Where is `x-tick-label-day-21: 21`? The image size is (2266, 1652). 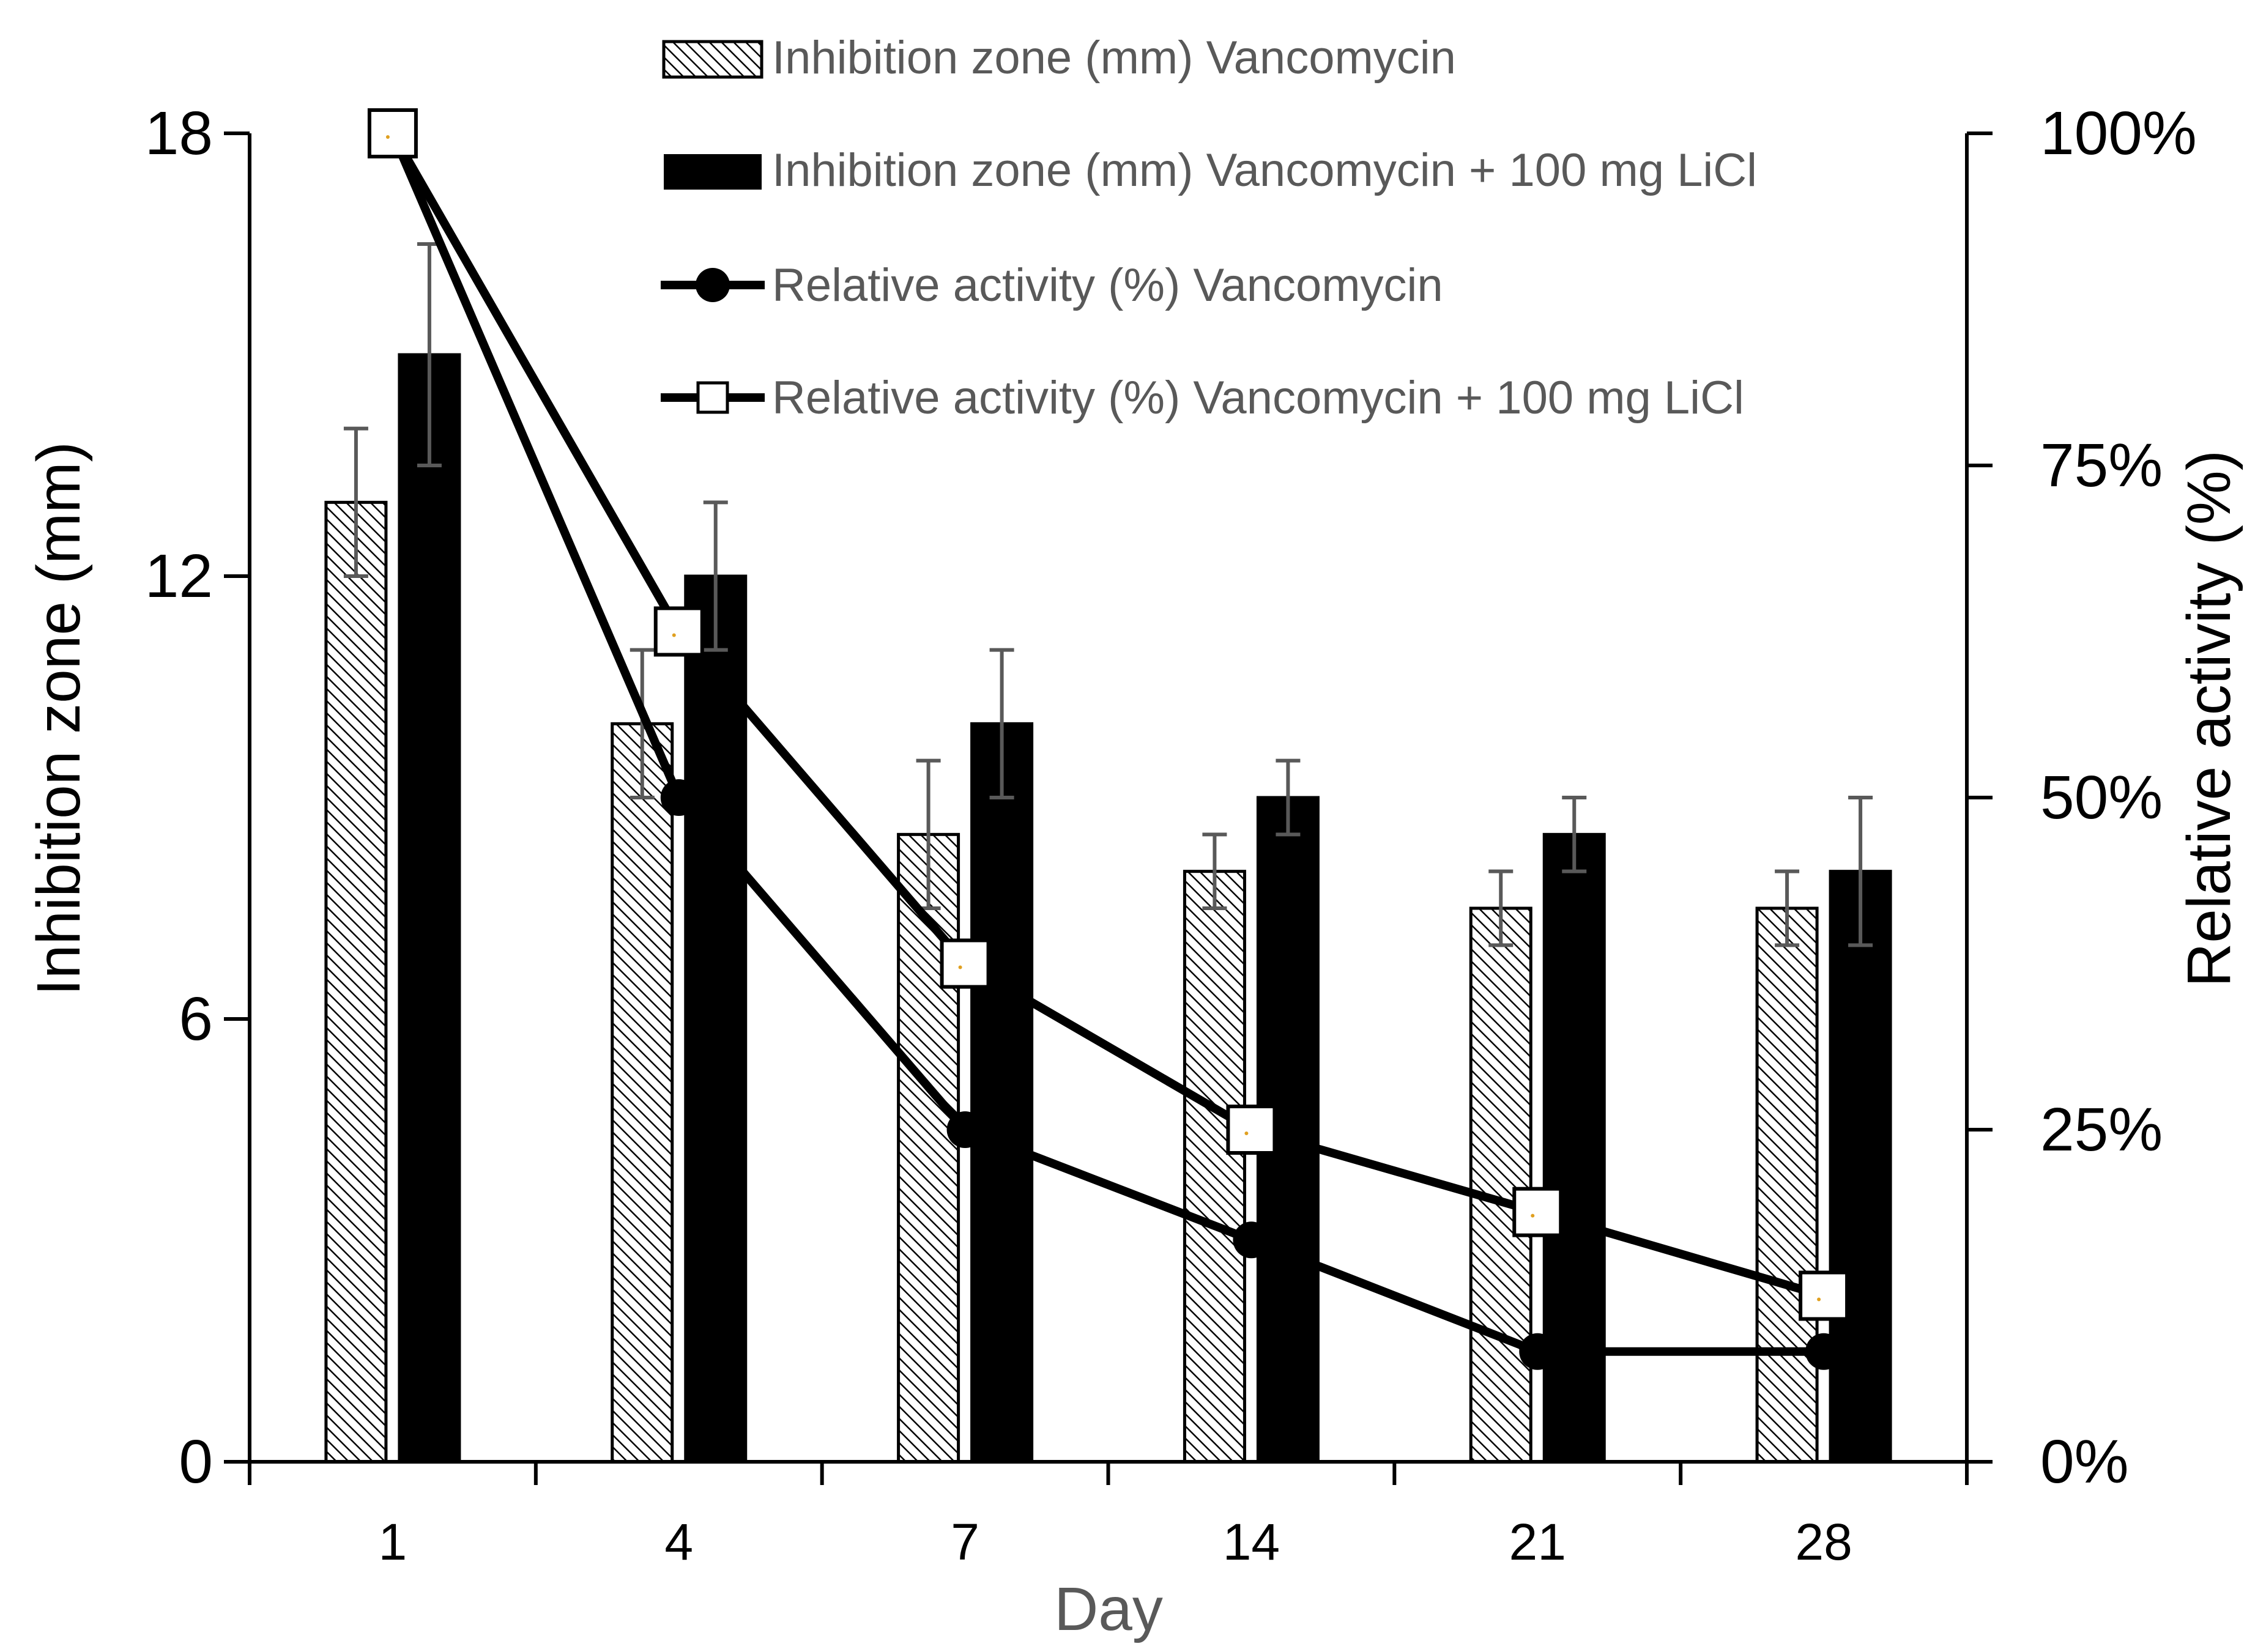
x-tick-label-day-21: 21 is located at coordinates (1537, 1542).